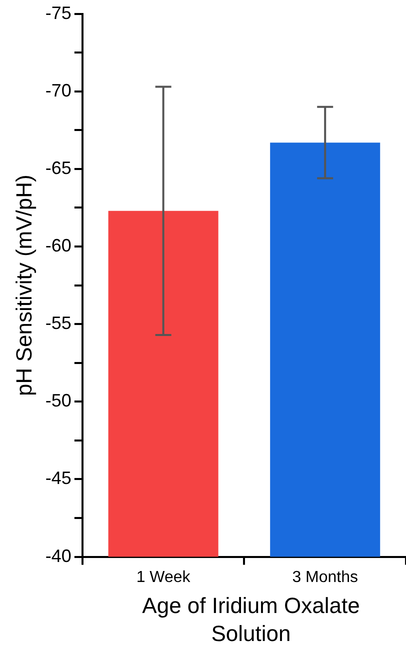 The height and width of the screenshot is (662, 406). Describe the element at coordinates (251, 620) in the screenshot. I see `x-axis-title: Age of Iridium Oxalate Solution` at that location.